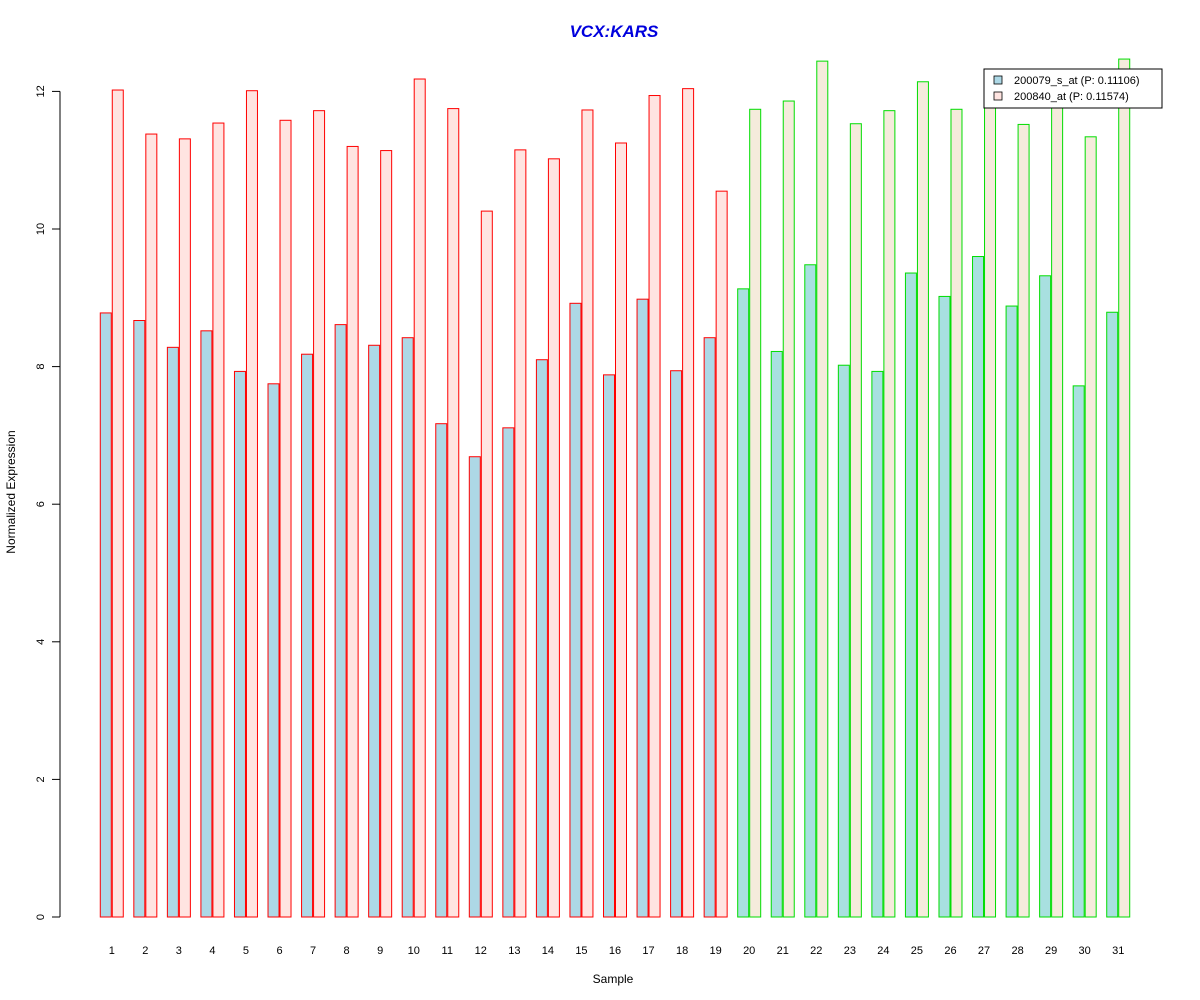  Describe the element at coordinates (950, 951) in the screenshot. I see `x-tick-label: 26` at that location.